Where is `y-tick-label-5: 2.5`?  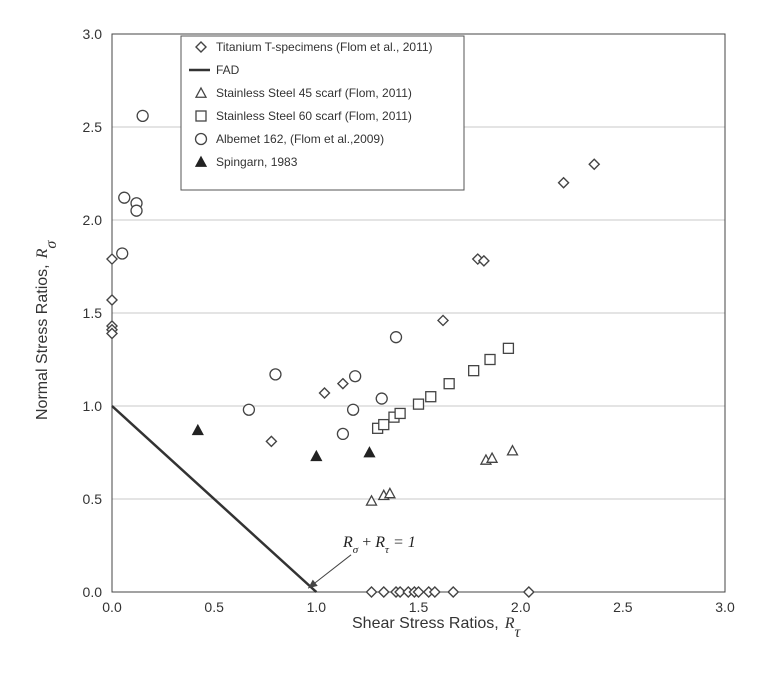
y-tick-label-5: 2.5 is located at coordinates (93, 127).